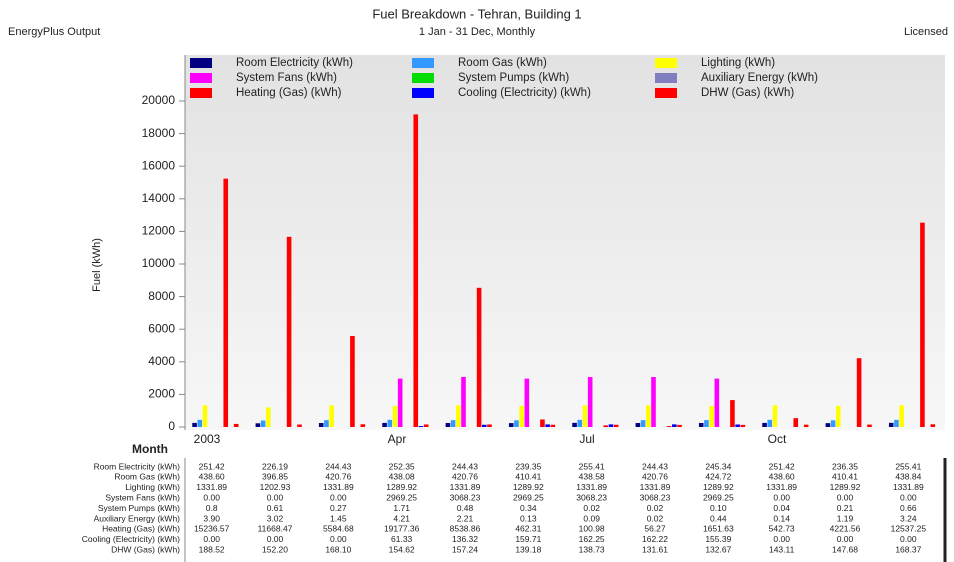  What do you see at coordinates (212, 529) in the screenshot?
I see `table-cell: 15236.57` at bounding box center [212, 529].